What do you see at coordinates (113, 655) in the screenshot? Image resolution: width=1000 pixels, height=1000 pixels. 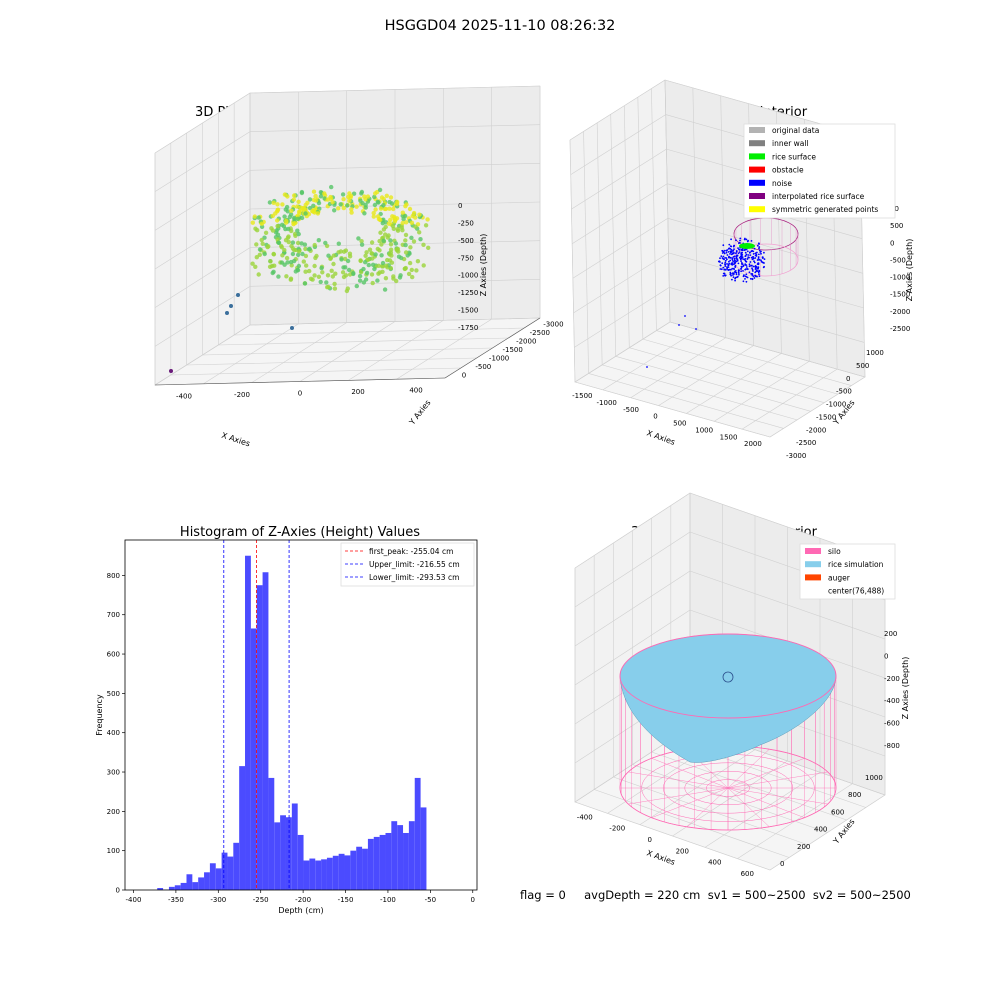 I see `y-axis-tick-label: 600` at bounding box center [113, 655].